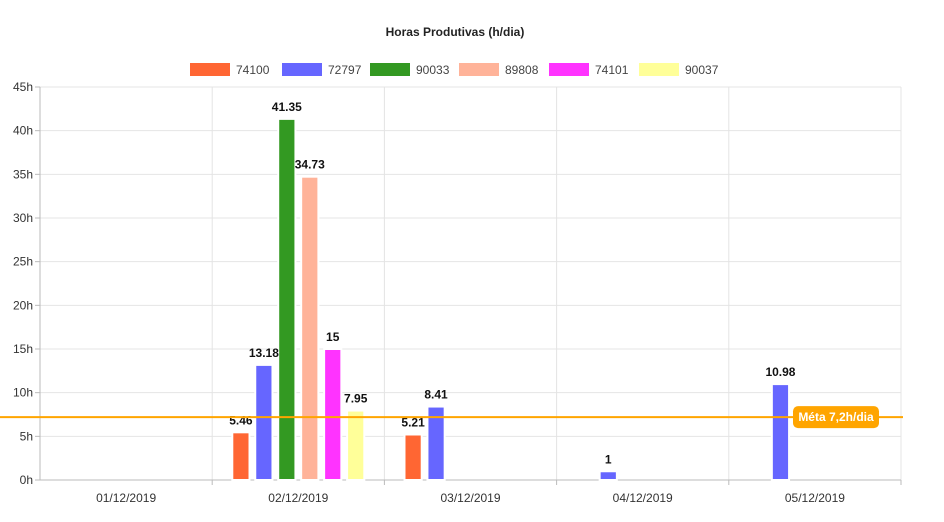 This screenshot has height=522, width=944. I want to click on x-tick-label: 05/12/2019, so click(815, 498).